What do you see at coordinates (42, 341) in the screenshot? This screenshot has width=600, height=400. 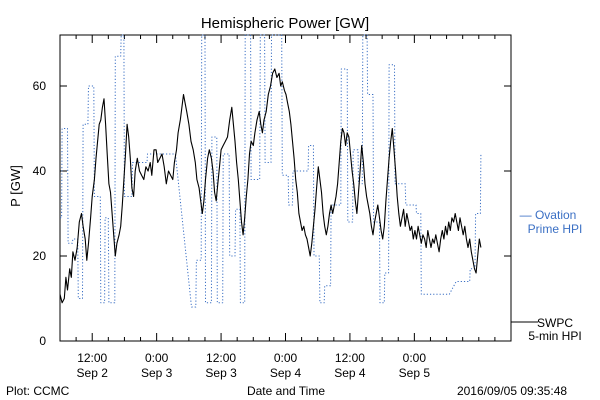 I see `y-tick-label: 0` at bounding box center [42, 341].